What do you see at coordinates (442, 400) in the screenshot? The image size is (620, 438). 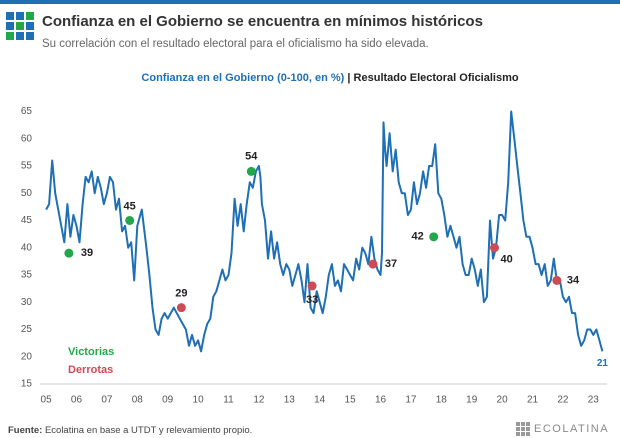 I see `x-tick-label: 18` at bounding box center [442, 400].